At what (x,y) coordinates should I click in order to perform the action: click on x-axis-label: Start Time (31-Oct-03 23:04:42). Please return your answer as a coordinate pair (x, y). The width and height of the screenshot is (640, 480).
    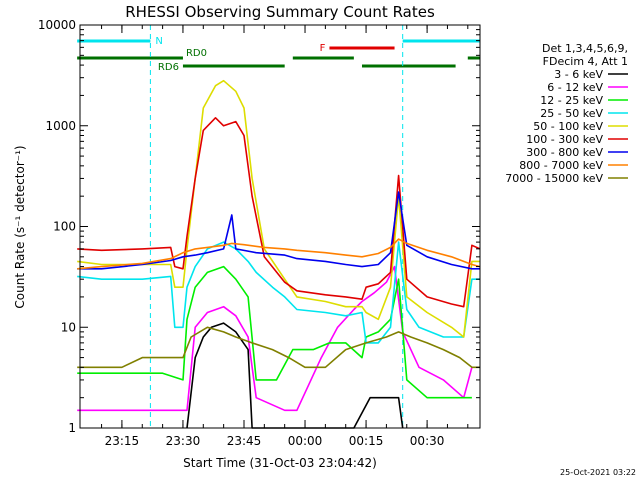
    Looking at the image, I should click on (280, 463).